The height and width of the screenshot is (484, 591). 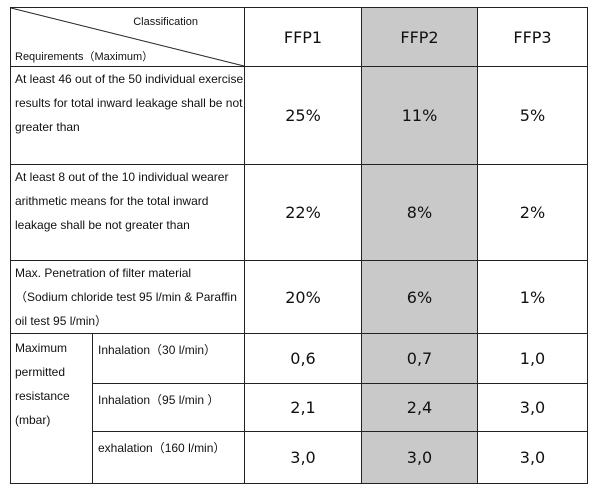 I want to click on cell-value: 0,6, so click(x=303, y=358).